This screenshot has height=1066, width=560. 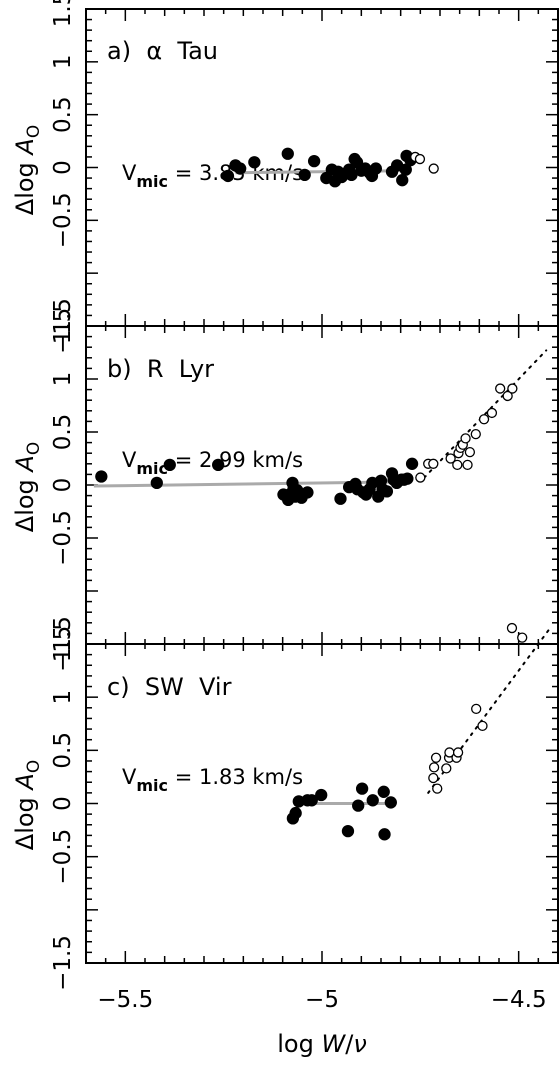 What do you see at coordinates (160, 369) in the screenshot?
I see `panel-label: b) R Lyr` at bounding box center [160, 369].